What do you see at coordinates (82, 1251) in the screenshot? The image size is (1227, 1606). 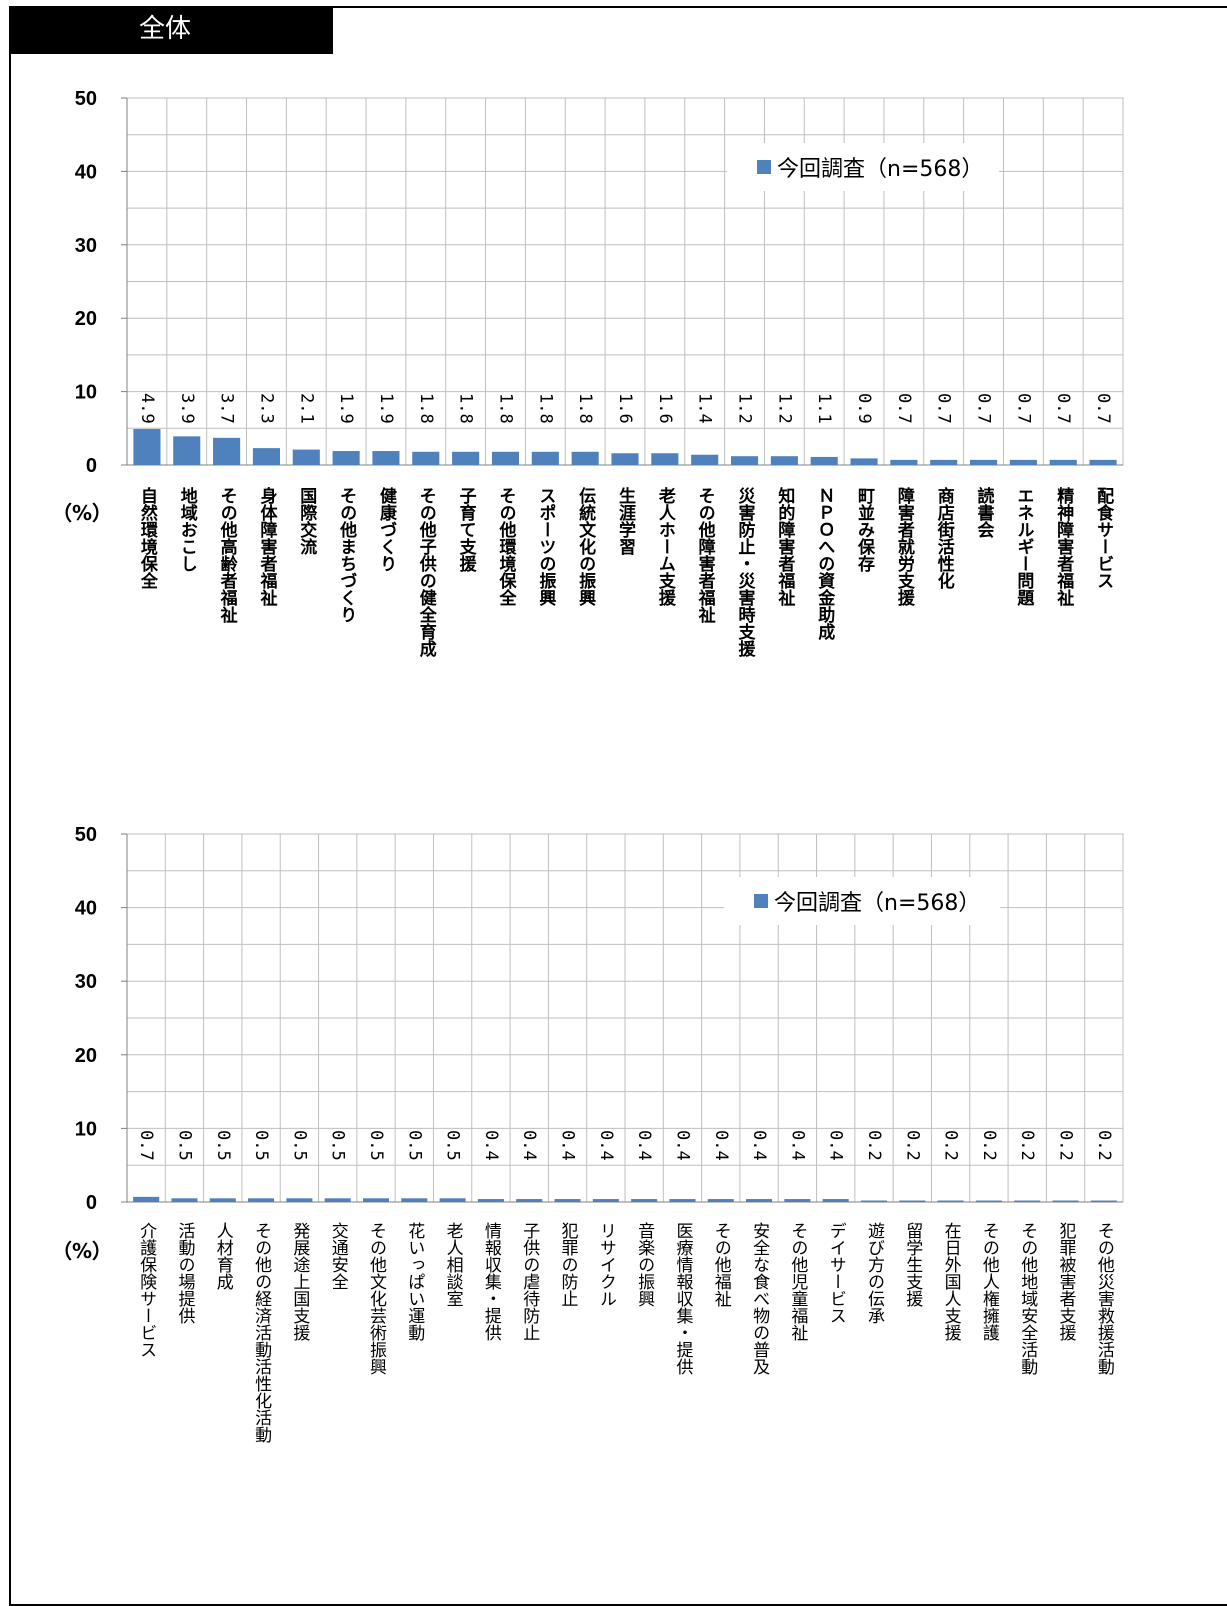 I see `unit-label: （%）` at bounding box center [82, 1251].